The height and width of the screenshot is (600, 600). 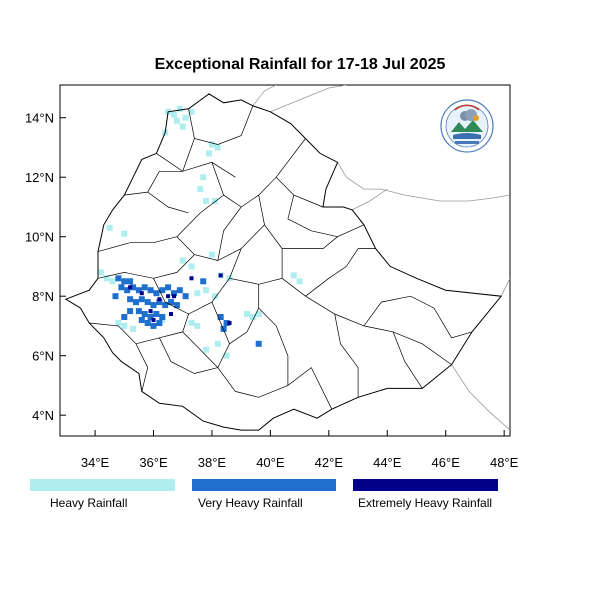 What do you see at coordinates (39, 237) in the screenshot?
I see `y-tick-label: 10°N` at bounding box center [39, 237].